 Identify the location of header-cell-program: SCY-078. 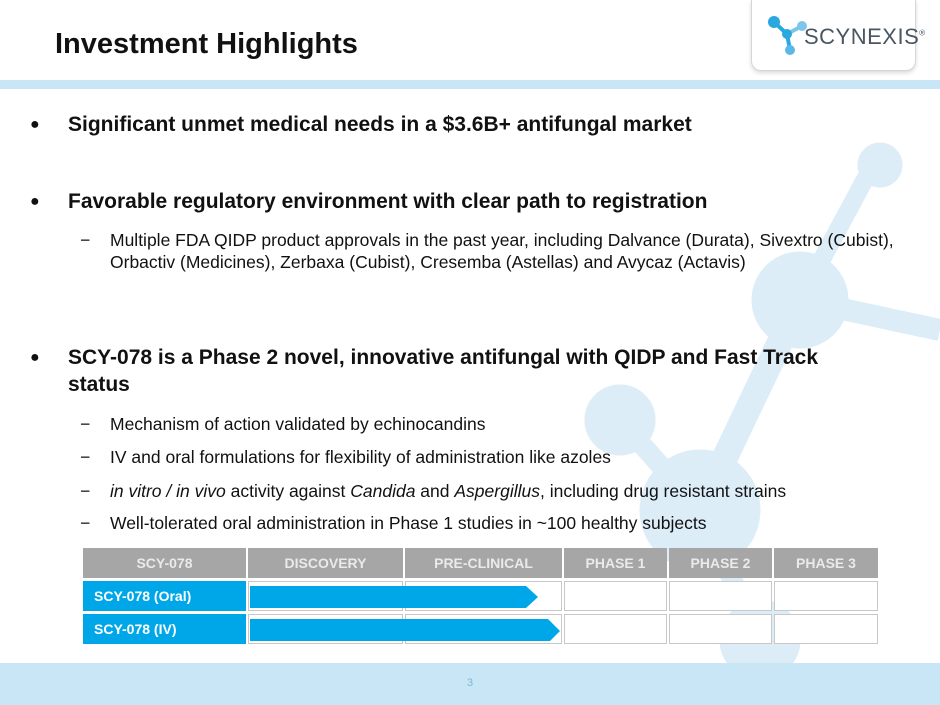
(164, 563).